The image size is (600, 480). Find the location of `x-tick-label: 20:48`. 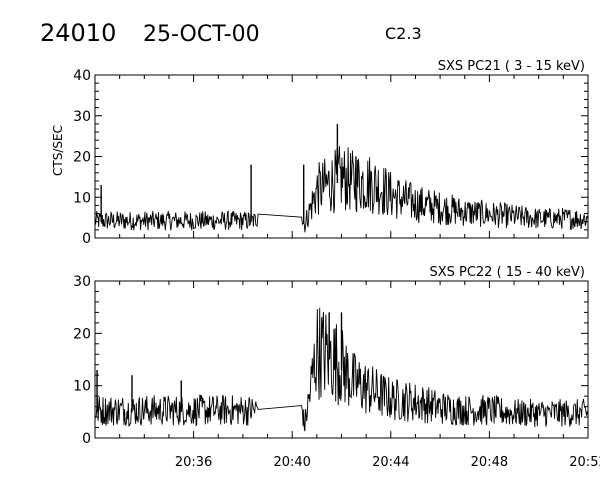

x-tick-label: 20:48 is located at coordinates (489, 462).